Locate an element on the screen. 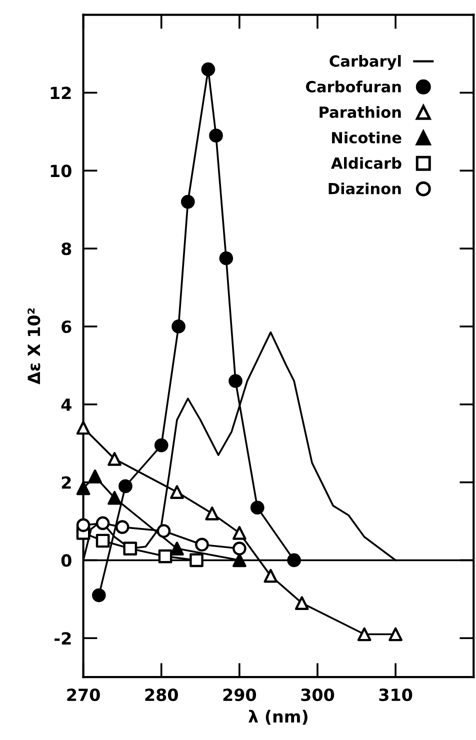 The width and height of the screenshot is (476, 740). y-axis-title: Δε X 10² is located at coordinates (34, 346).